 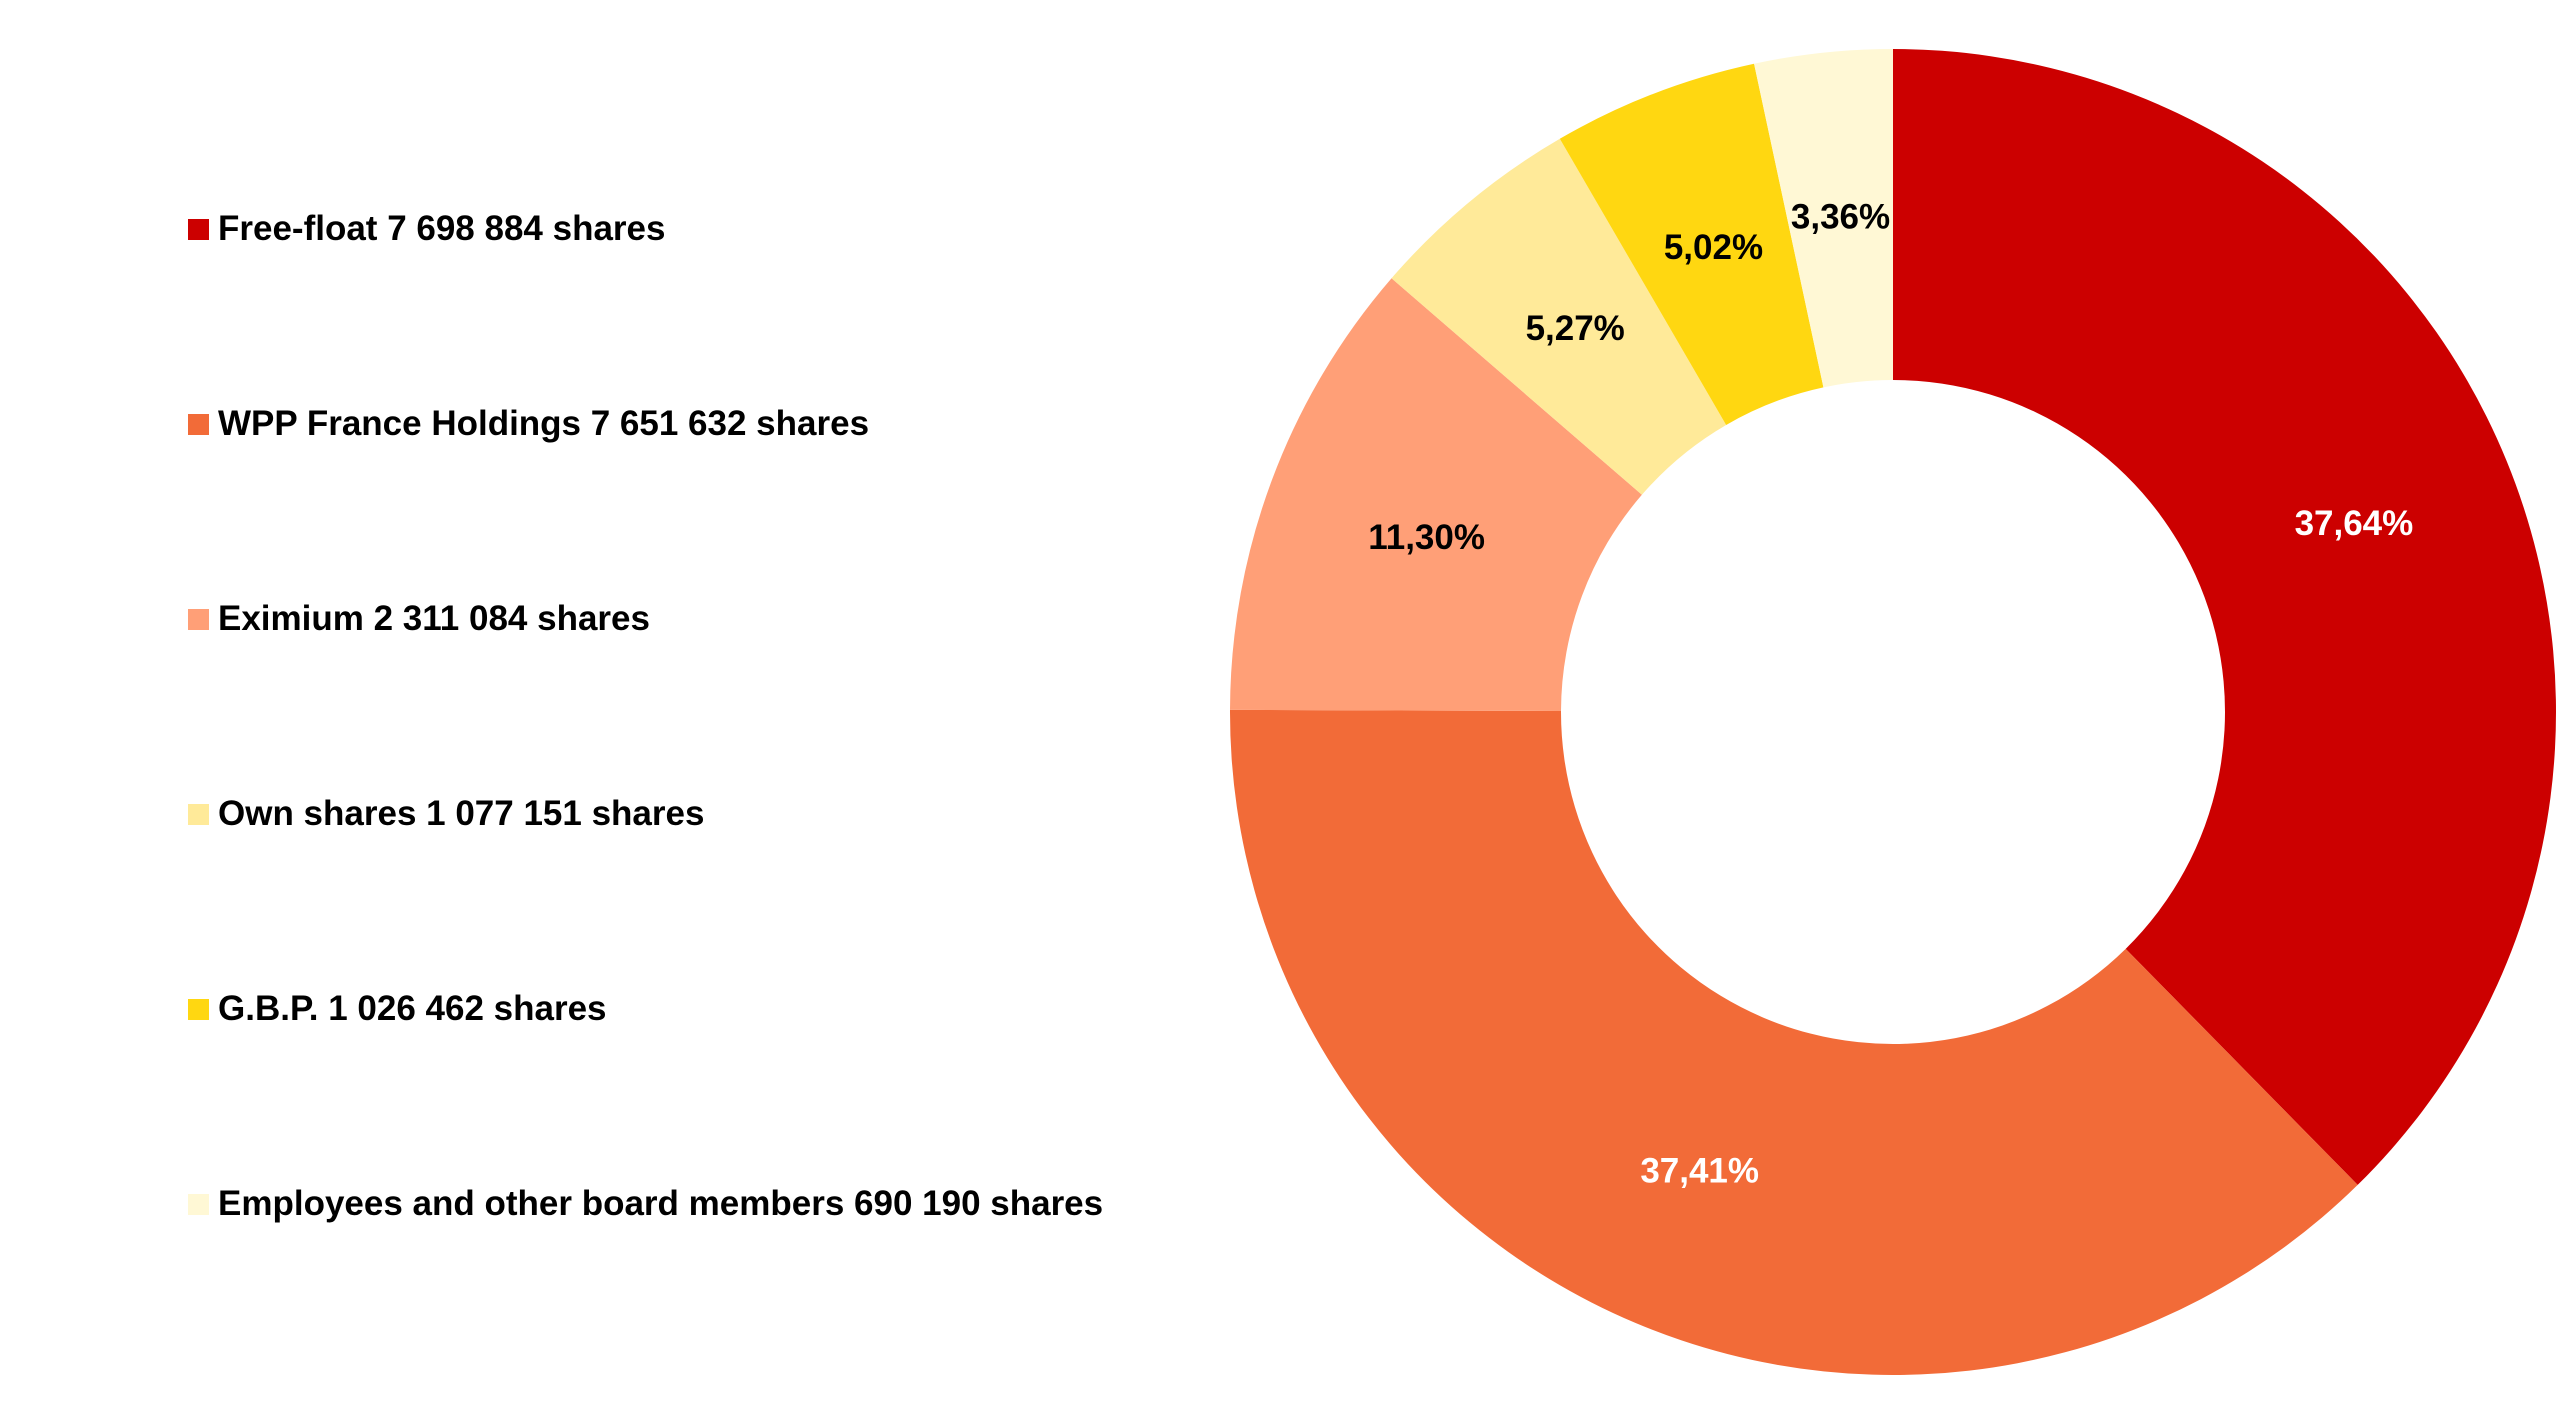 I want to click on legend-item-gbp: G.B.P. 1 026 462 shares, so click(x=645, y=1009).